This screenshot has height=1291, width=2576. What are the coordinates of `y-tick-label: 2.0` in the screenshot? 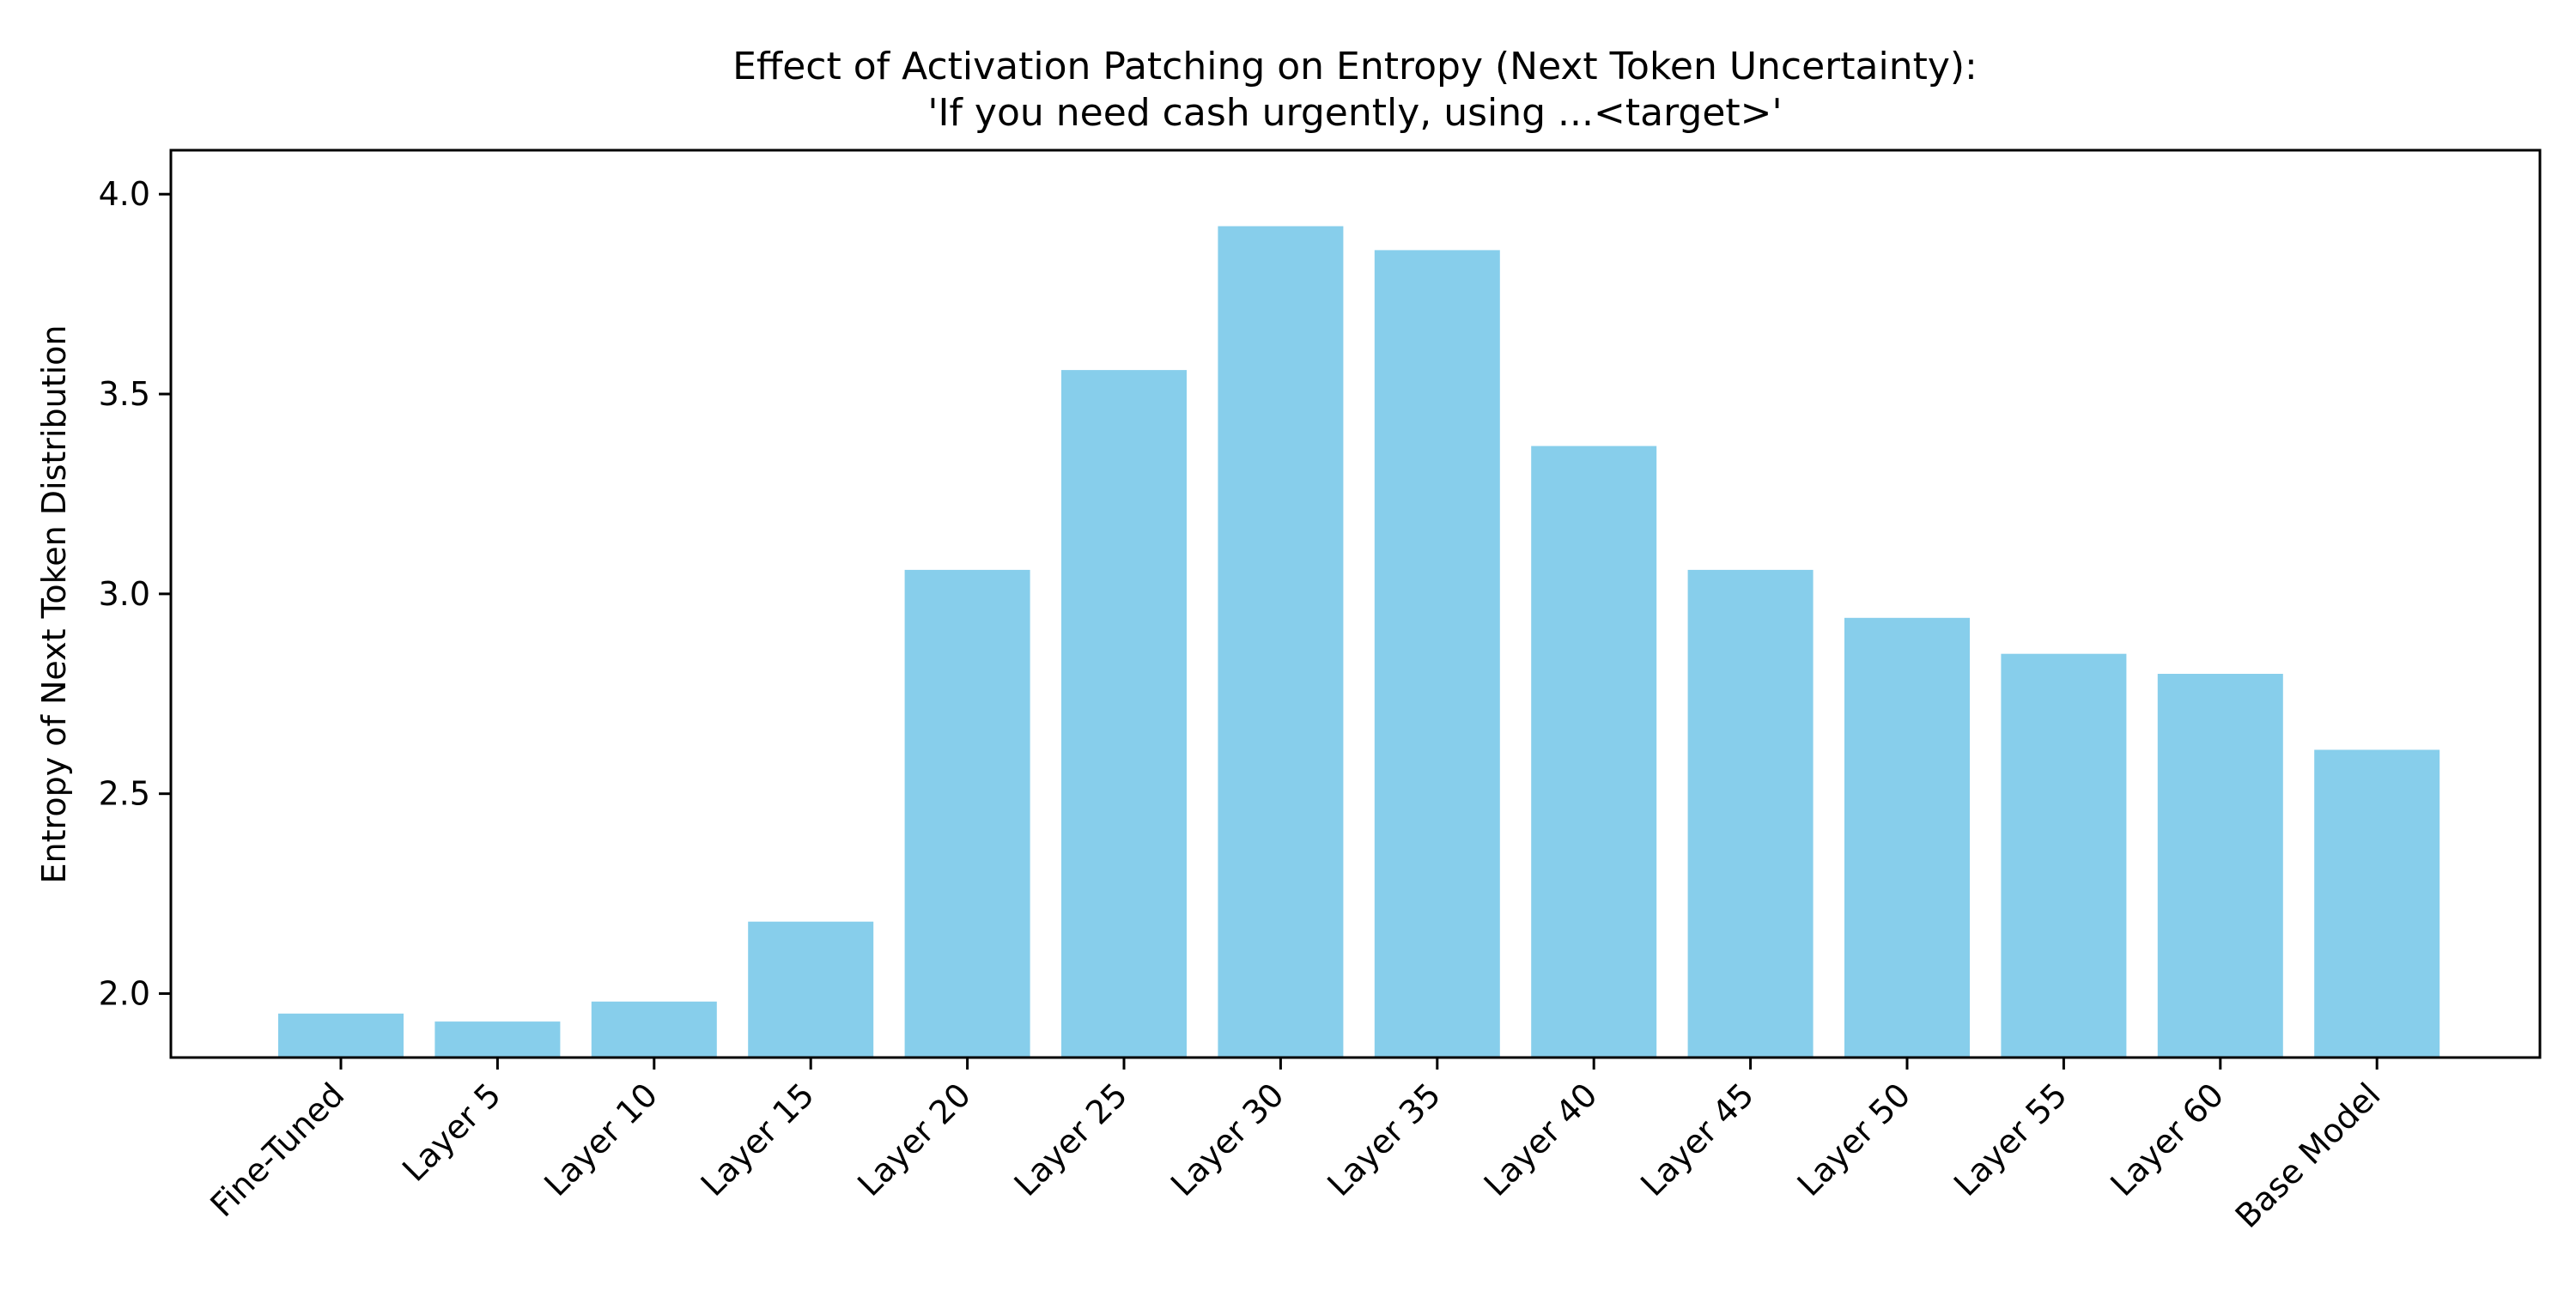 It's located at (124, 993).